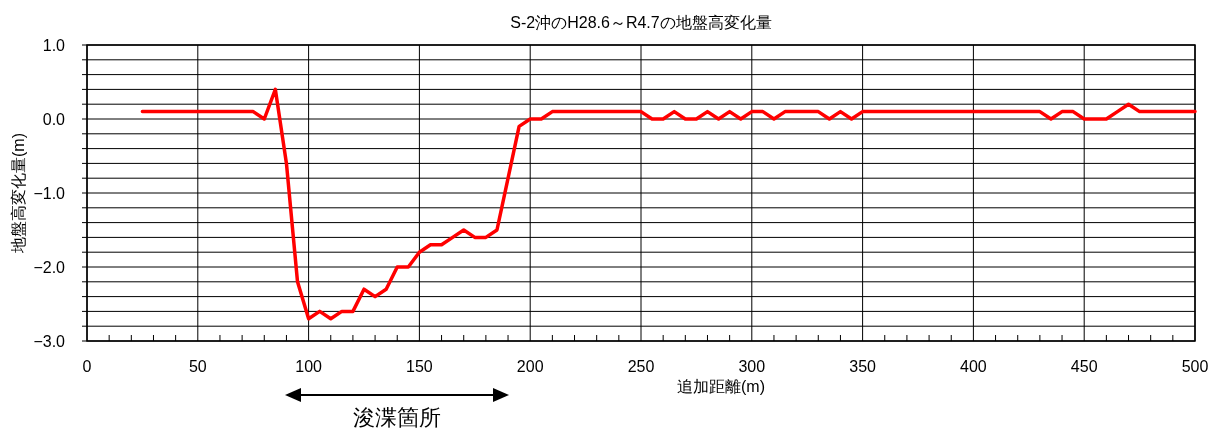  Describe the element at coordinates (87, 366) in the screenshot. I see `x-tick-label: 0` at that location.